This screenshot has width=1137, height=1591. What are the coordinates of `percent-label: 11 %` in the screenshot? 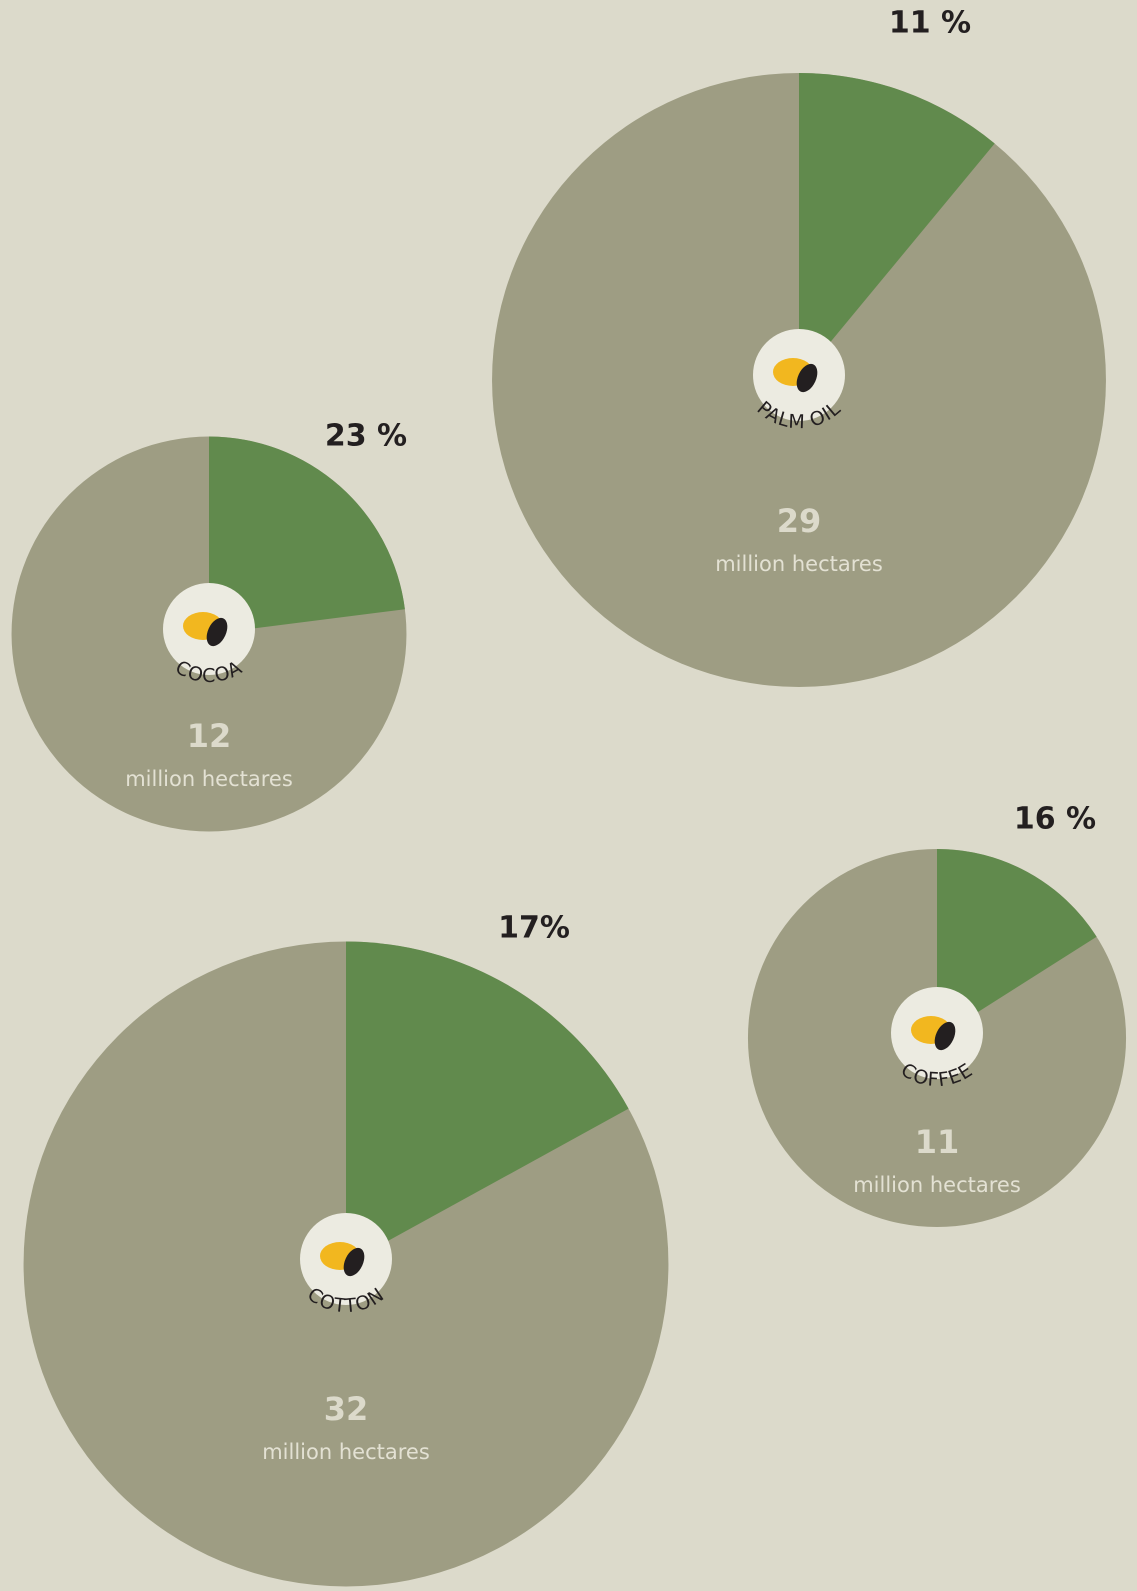 It's located at (930, 23).